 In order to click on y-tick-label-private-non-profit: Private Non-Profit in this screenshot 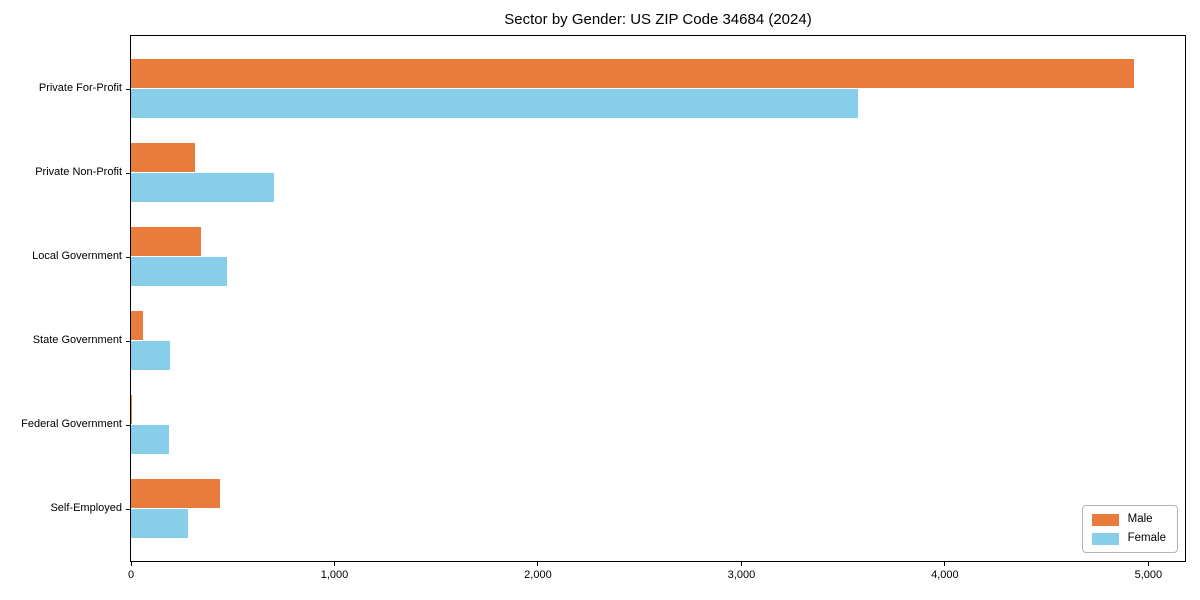, I will do `click(78, 172)`.